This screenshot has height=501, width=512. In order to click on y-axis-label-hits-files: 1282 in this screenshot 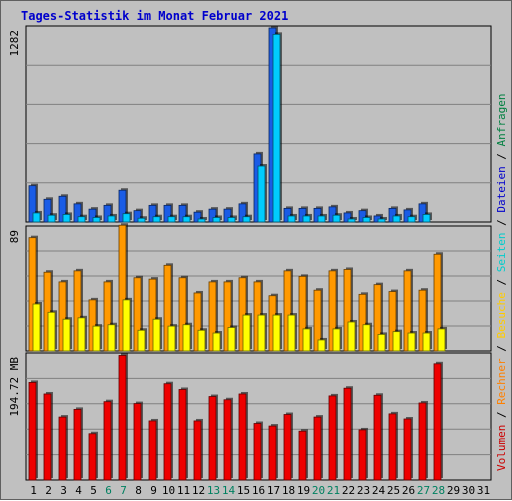, I will do `click(14, 43)`.